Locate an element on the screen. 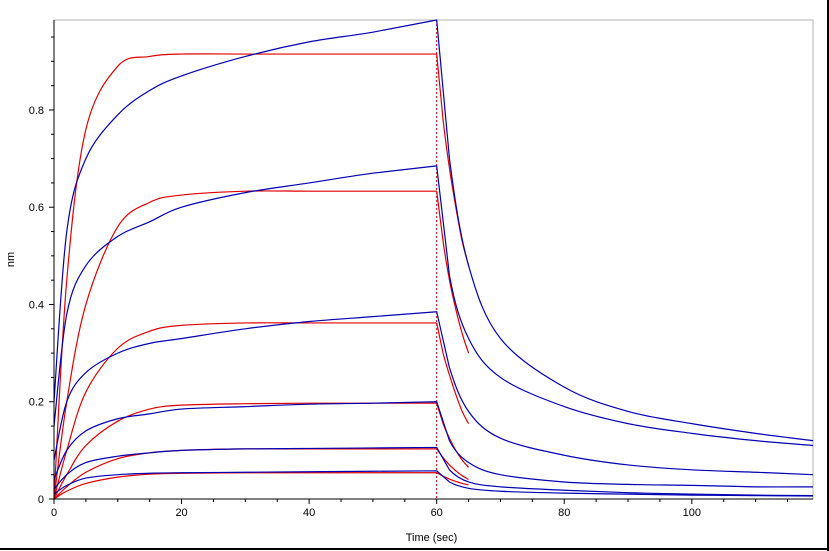 Image resolution: width=829 pixels, height=551 pixels. y-tick-label: 0.8 is located at coordinates (36, 111).